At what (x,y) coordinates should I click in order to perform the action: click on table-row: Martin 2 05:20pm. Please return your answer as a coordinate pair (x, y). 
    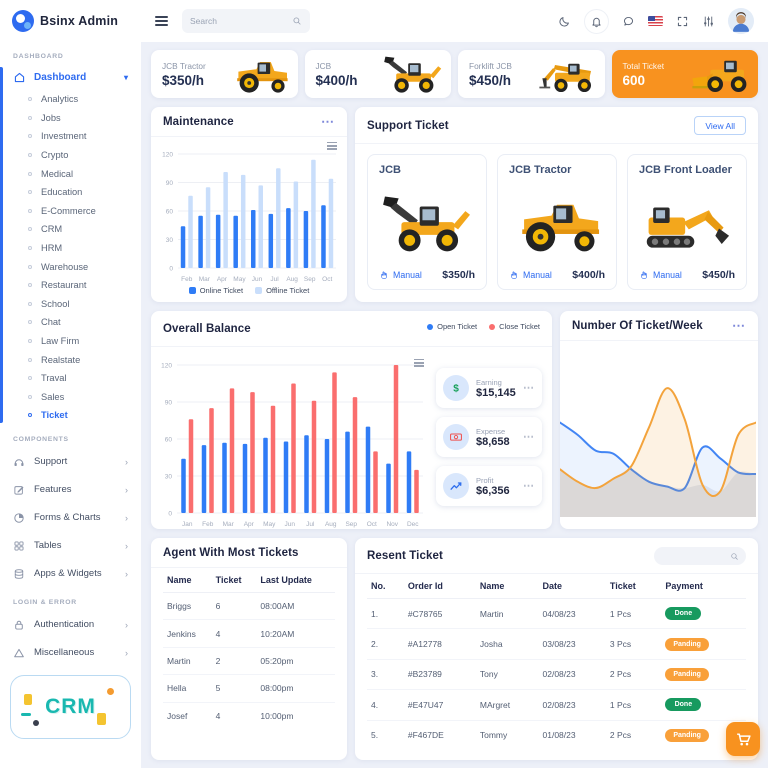
    Looking at the image, I should click on (249, 661).